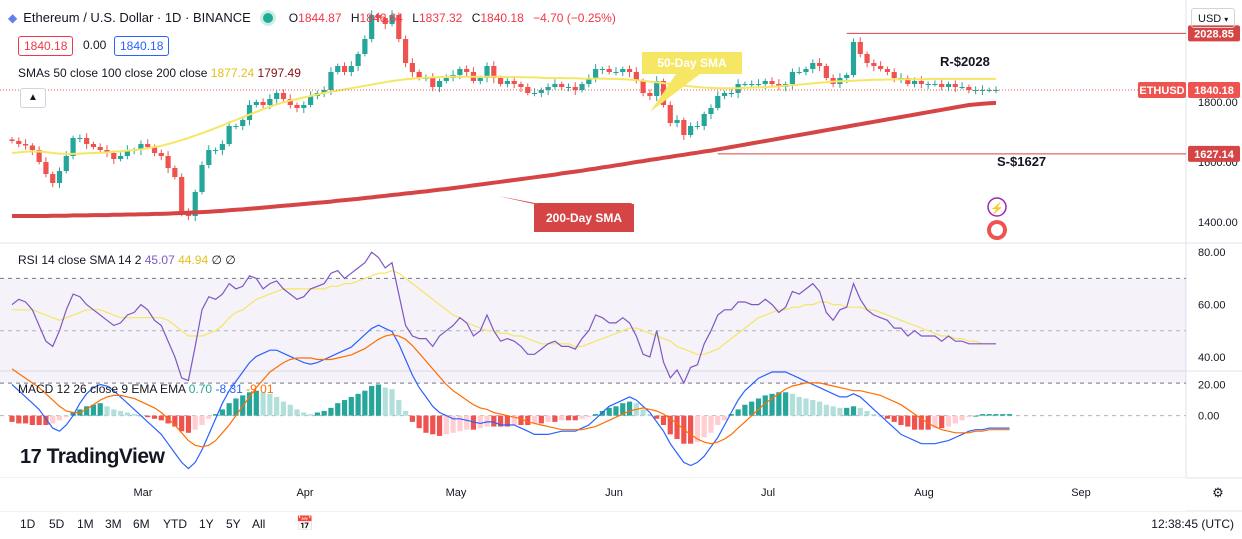  I want to click on timeframe-3m-button: 3M, so click(113, 524).